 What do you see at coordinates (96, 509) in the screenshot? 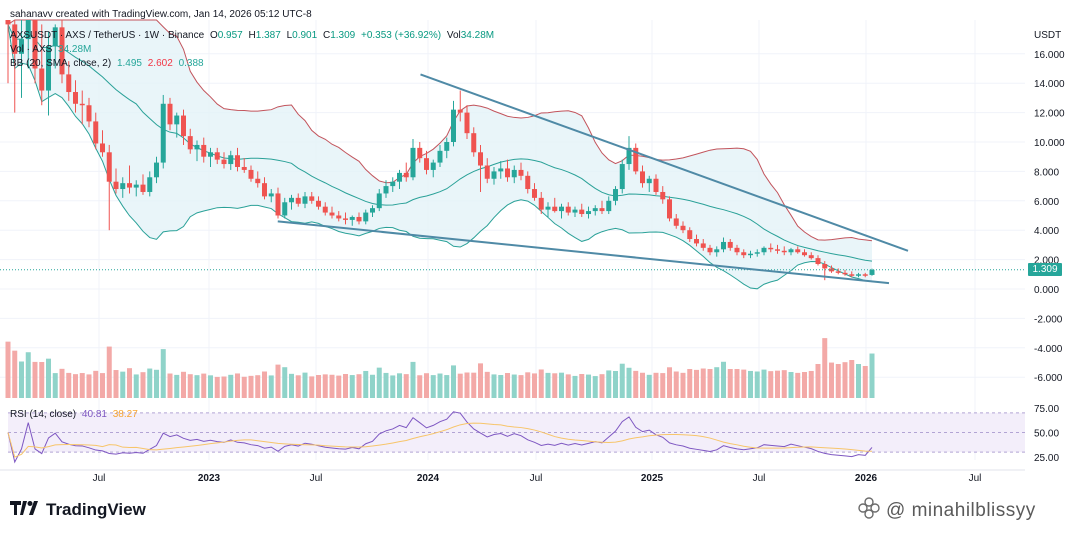
I see `tradingview-wordmark: TradingView` at bounding box center [96, 509].